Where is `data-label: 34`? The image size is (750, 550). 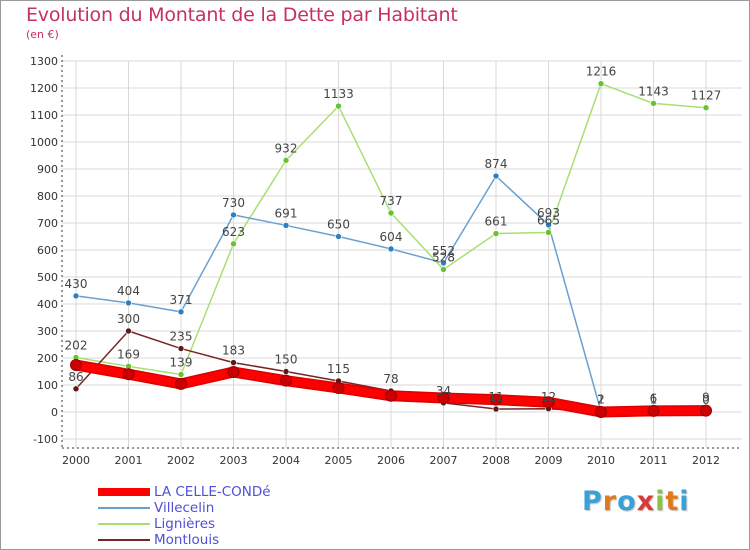 data-label: 34 is located at coordinates (443, 391).